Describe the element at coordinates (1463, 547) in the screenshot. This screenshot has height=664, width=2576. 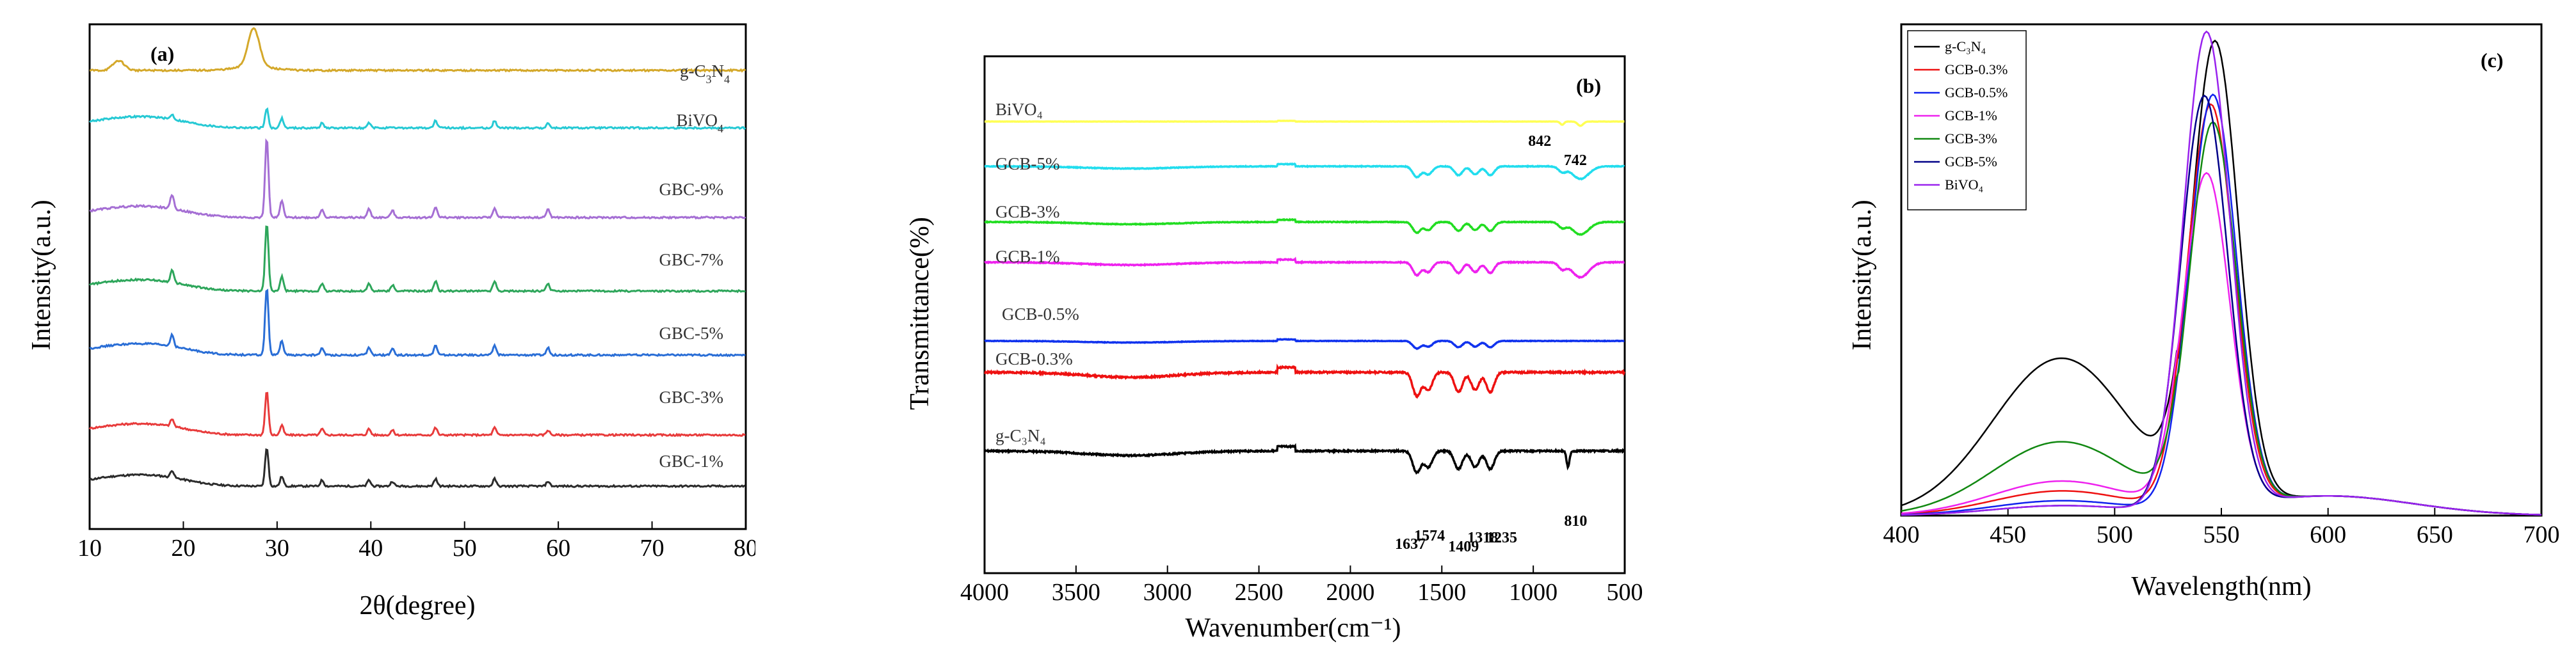
I see `chart-b-peak-label: 1409` at that location.